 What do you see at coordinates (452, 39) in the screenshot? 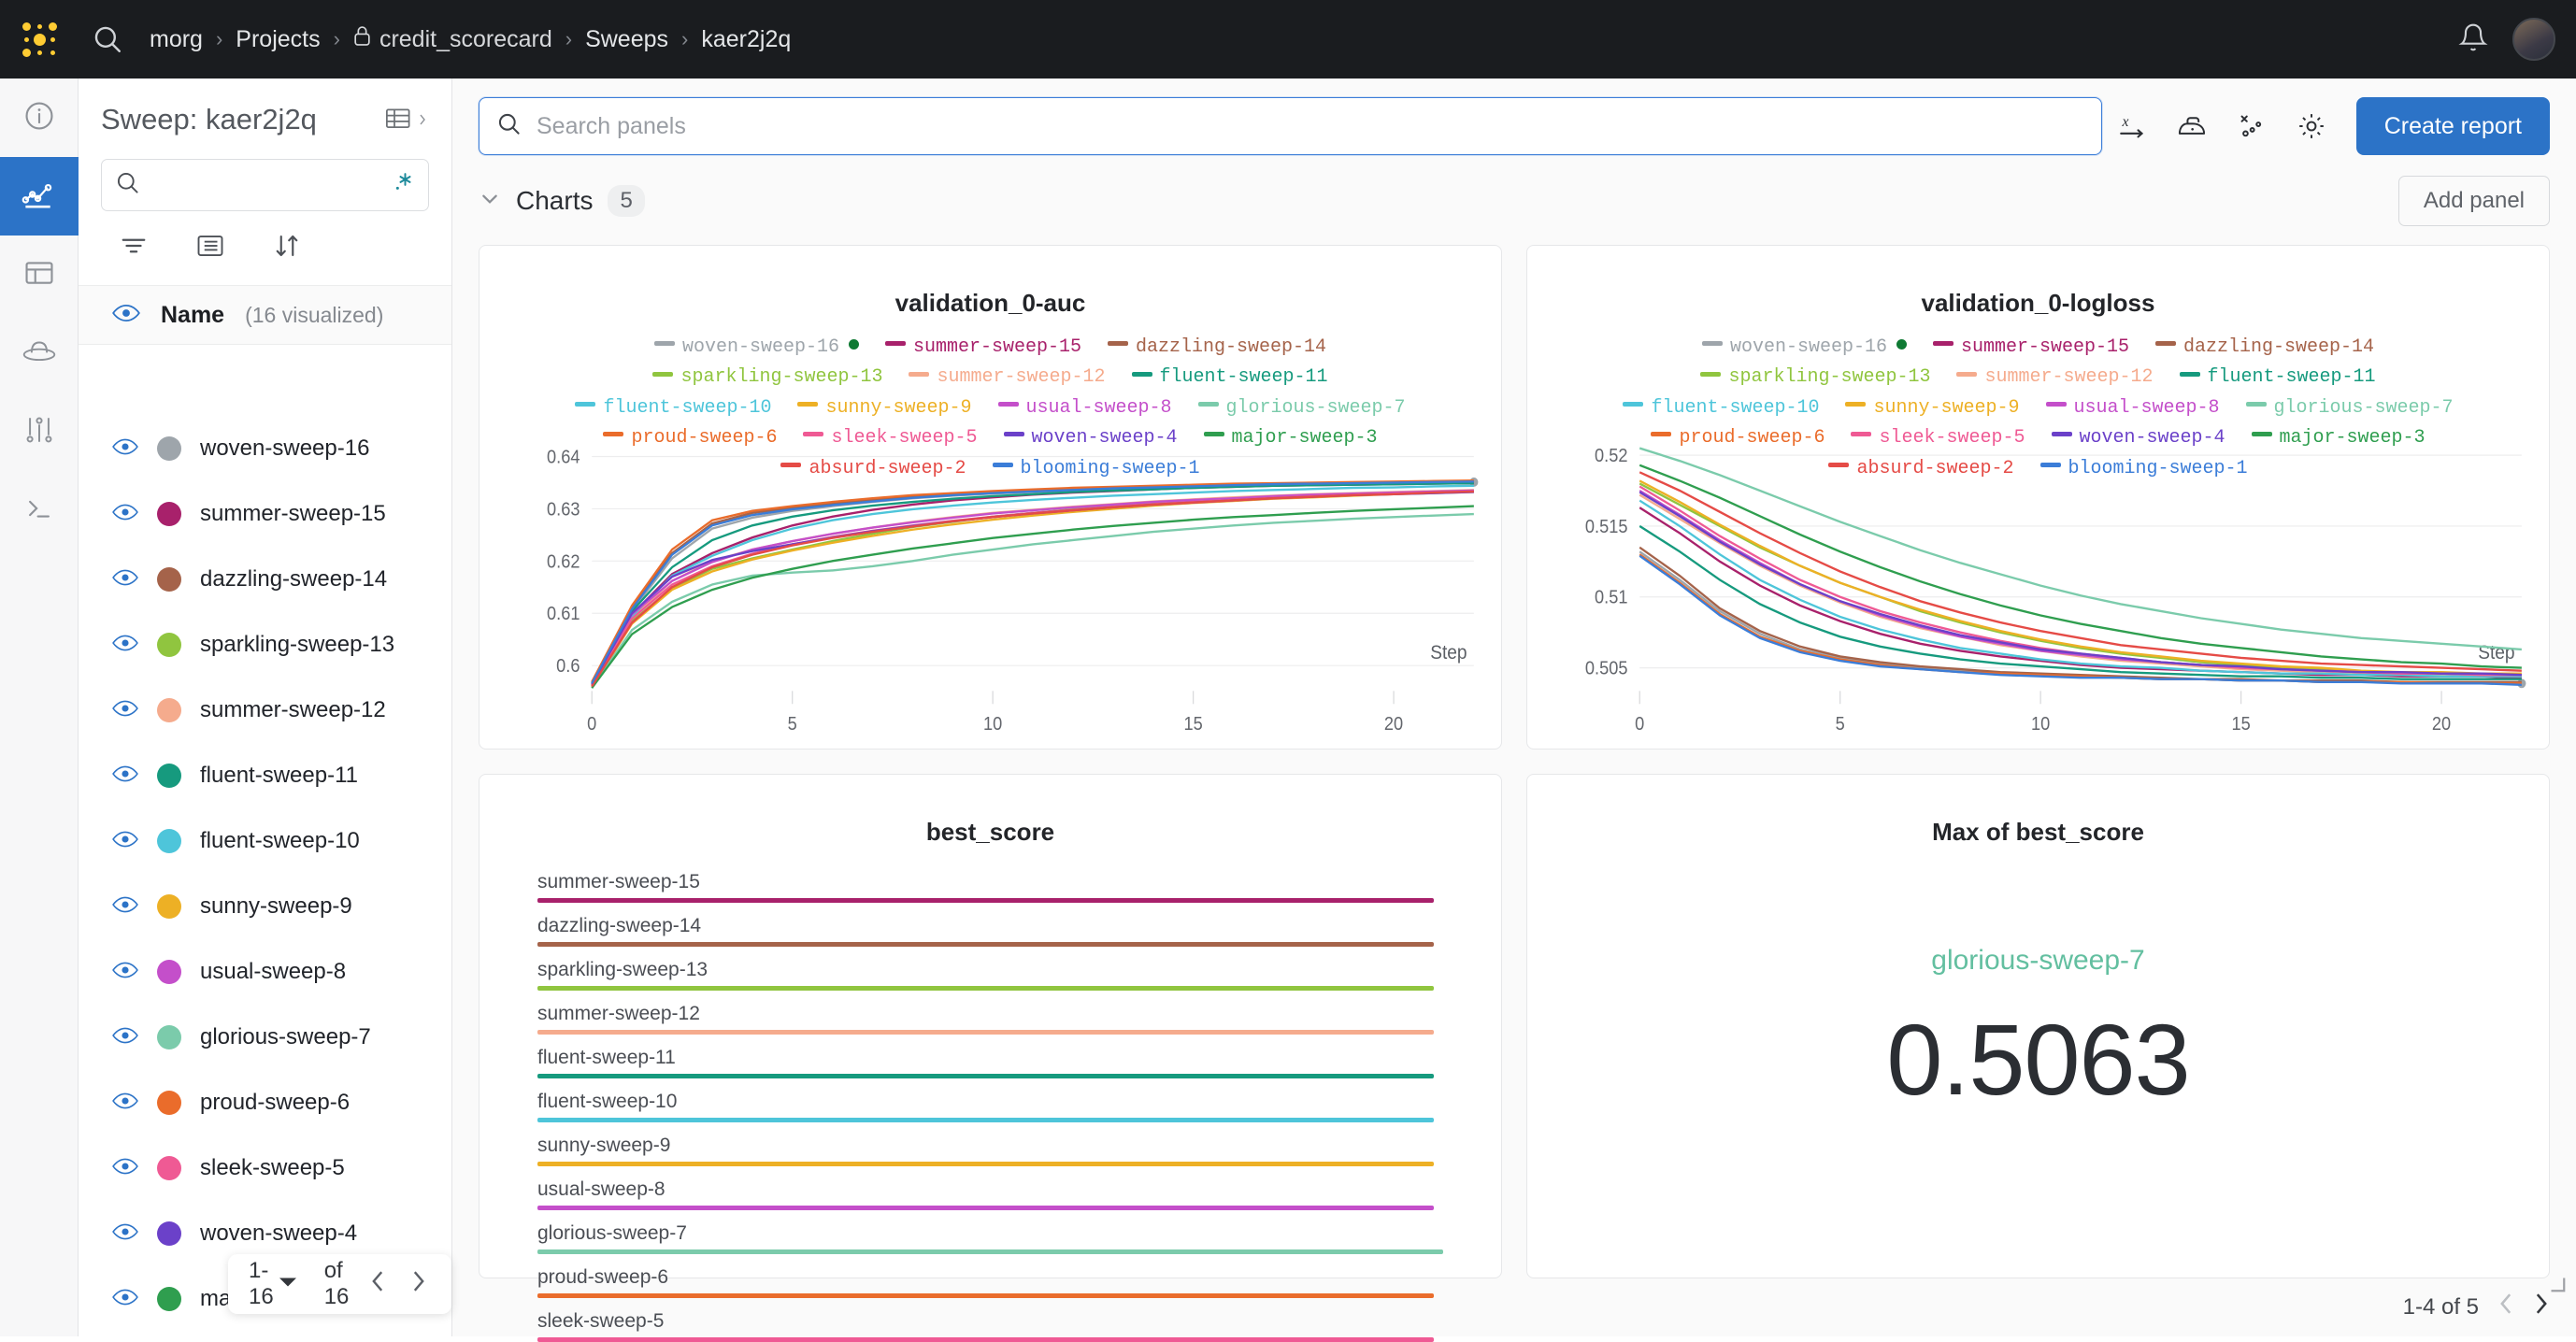
I see `breadcrumb-project: credit_scorecard` at bounding box center [452, 39].